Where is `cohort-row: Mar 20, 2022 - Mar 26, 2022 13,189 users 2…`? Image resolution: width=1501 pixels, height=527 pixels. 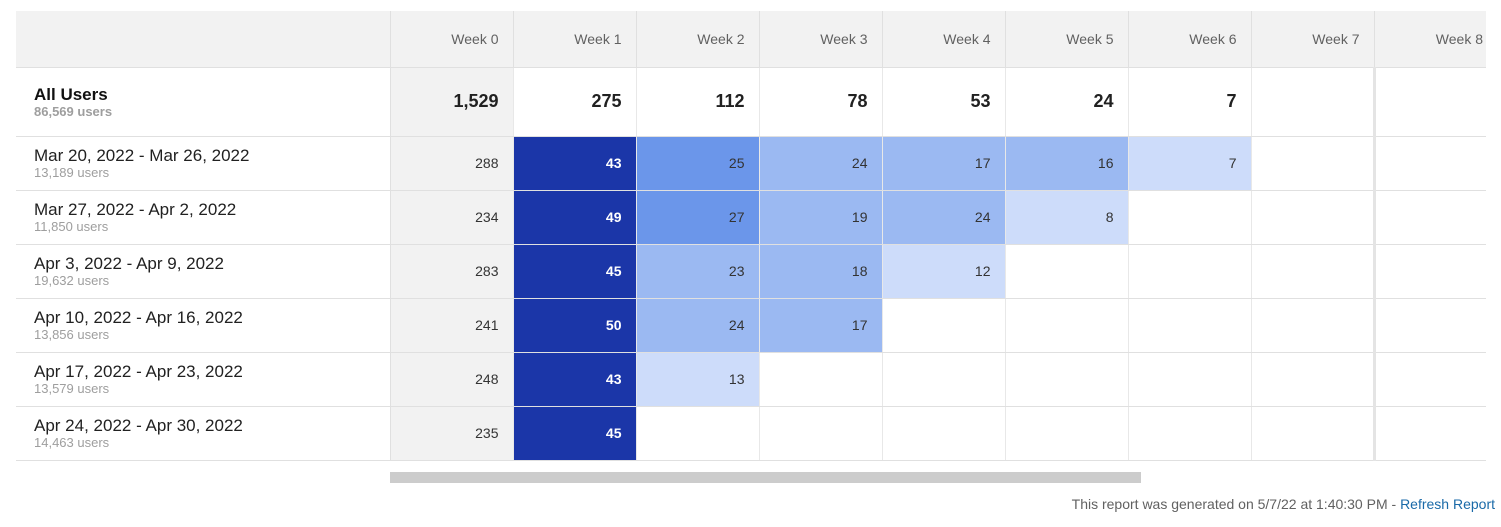 cohort-row: Mar 20, 2022 - Mar 26, 2022 13,189 users 2… is located at coordinates (751, 163).